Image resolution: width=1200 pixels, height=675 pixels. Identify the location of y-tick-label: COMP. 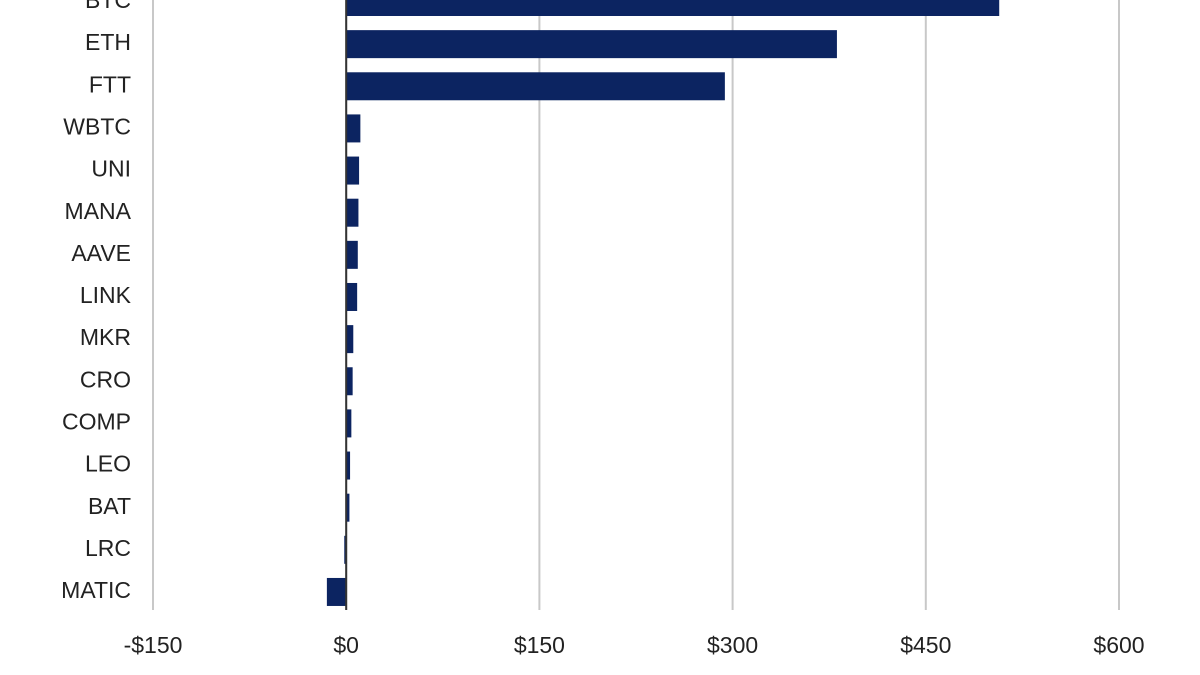
(96, 421).